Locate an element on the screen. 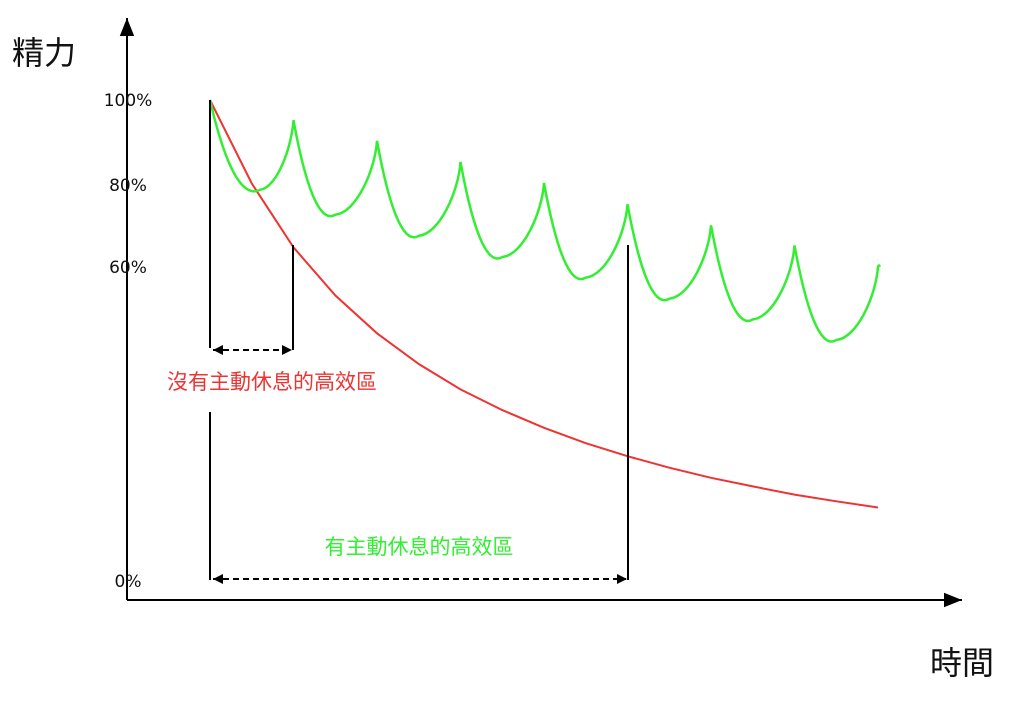  y-tick-label: 80% is located at coordinates (128, 186).